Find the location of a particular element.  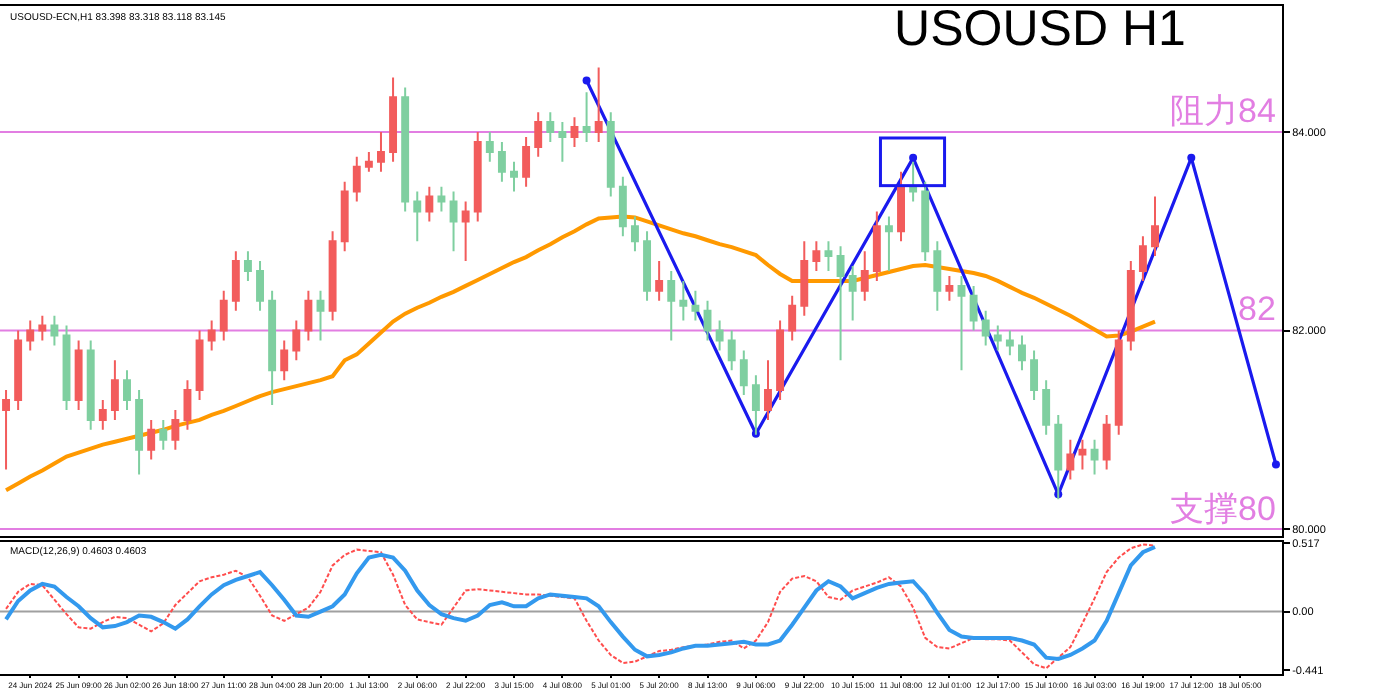

ref-line-label: 支撑80 is located at coordinates (1223, 509).